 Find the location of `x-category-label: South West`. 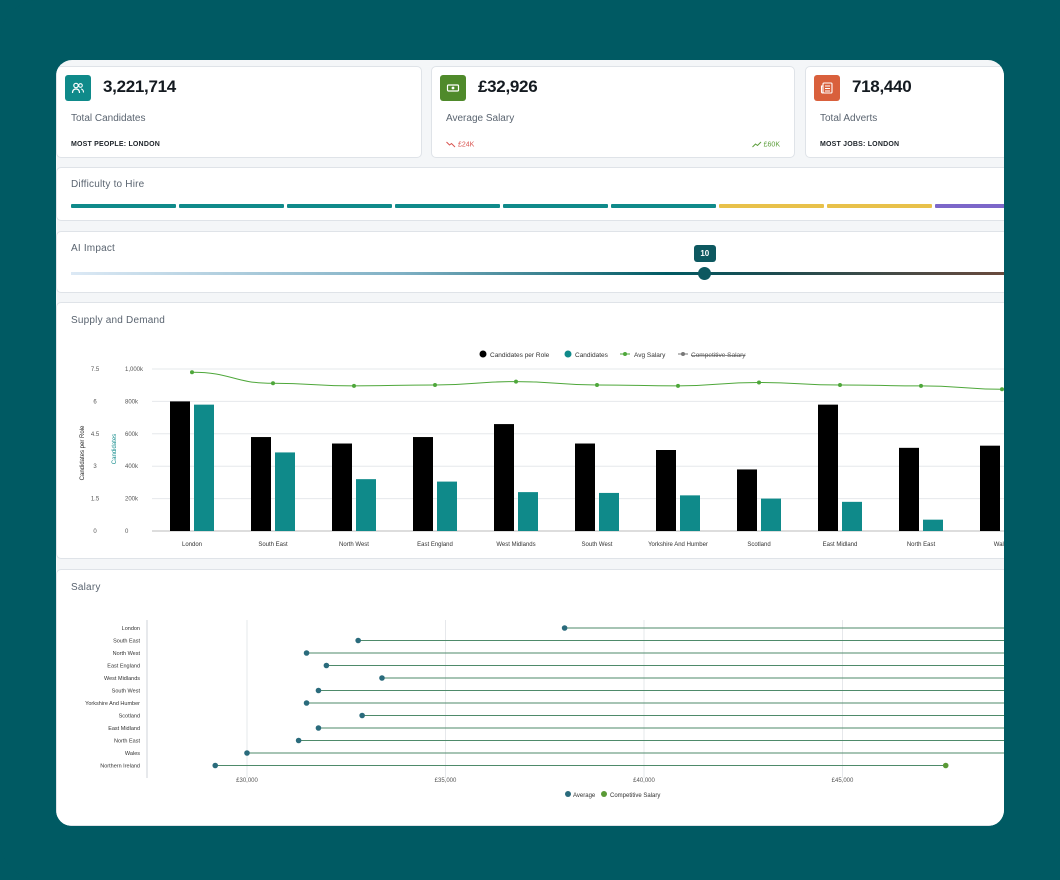

x-category-label: South West is located at coordinates (597, 545).